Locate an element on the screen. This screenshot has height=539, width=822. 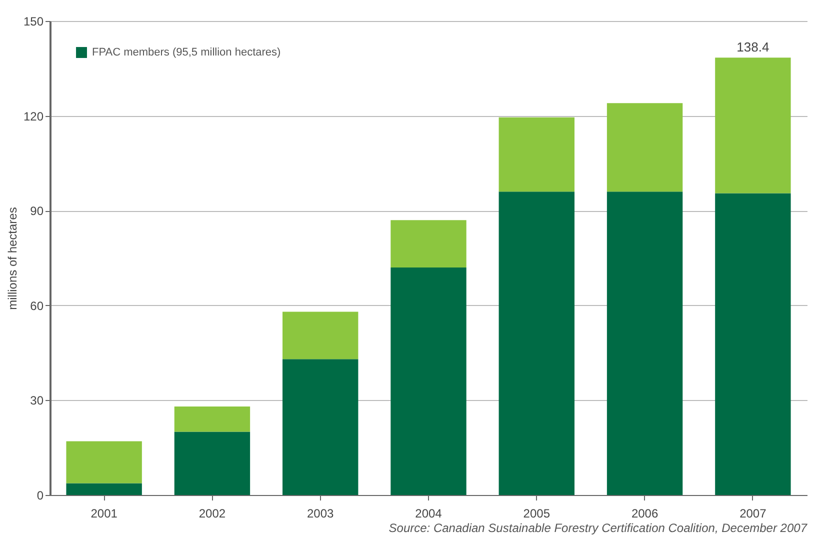
x-tick-label: 2002 is located at coordinates (212, 513).